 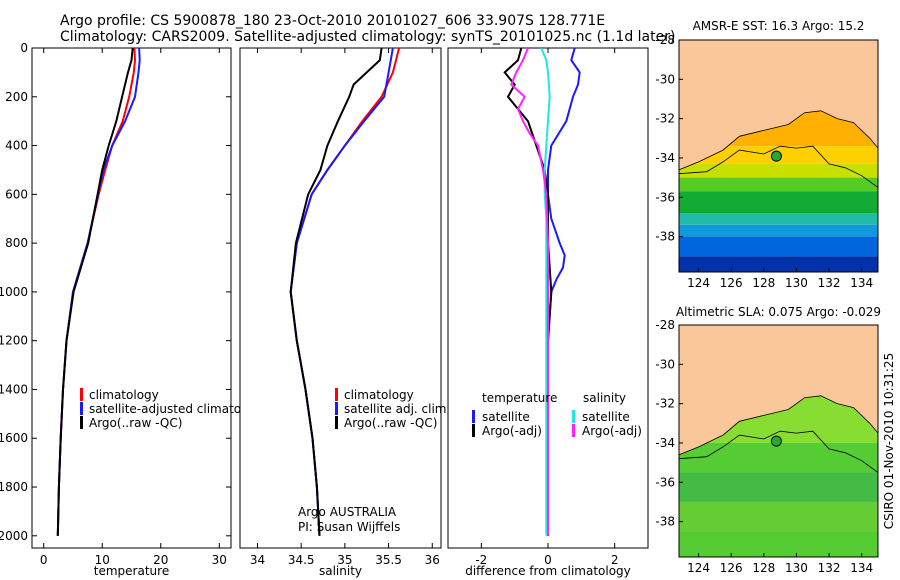 What do you see at coordinates (763, 568) in the screenshot?
I see `x-tick-label: 128` at bounding box center [763, 568].